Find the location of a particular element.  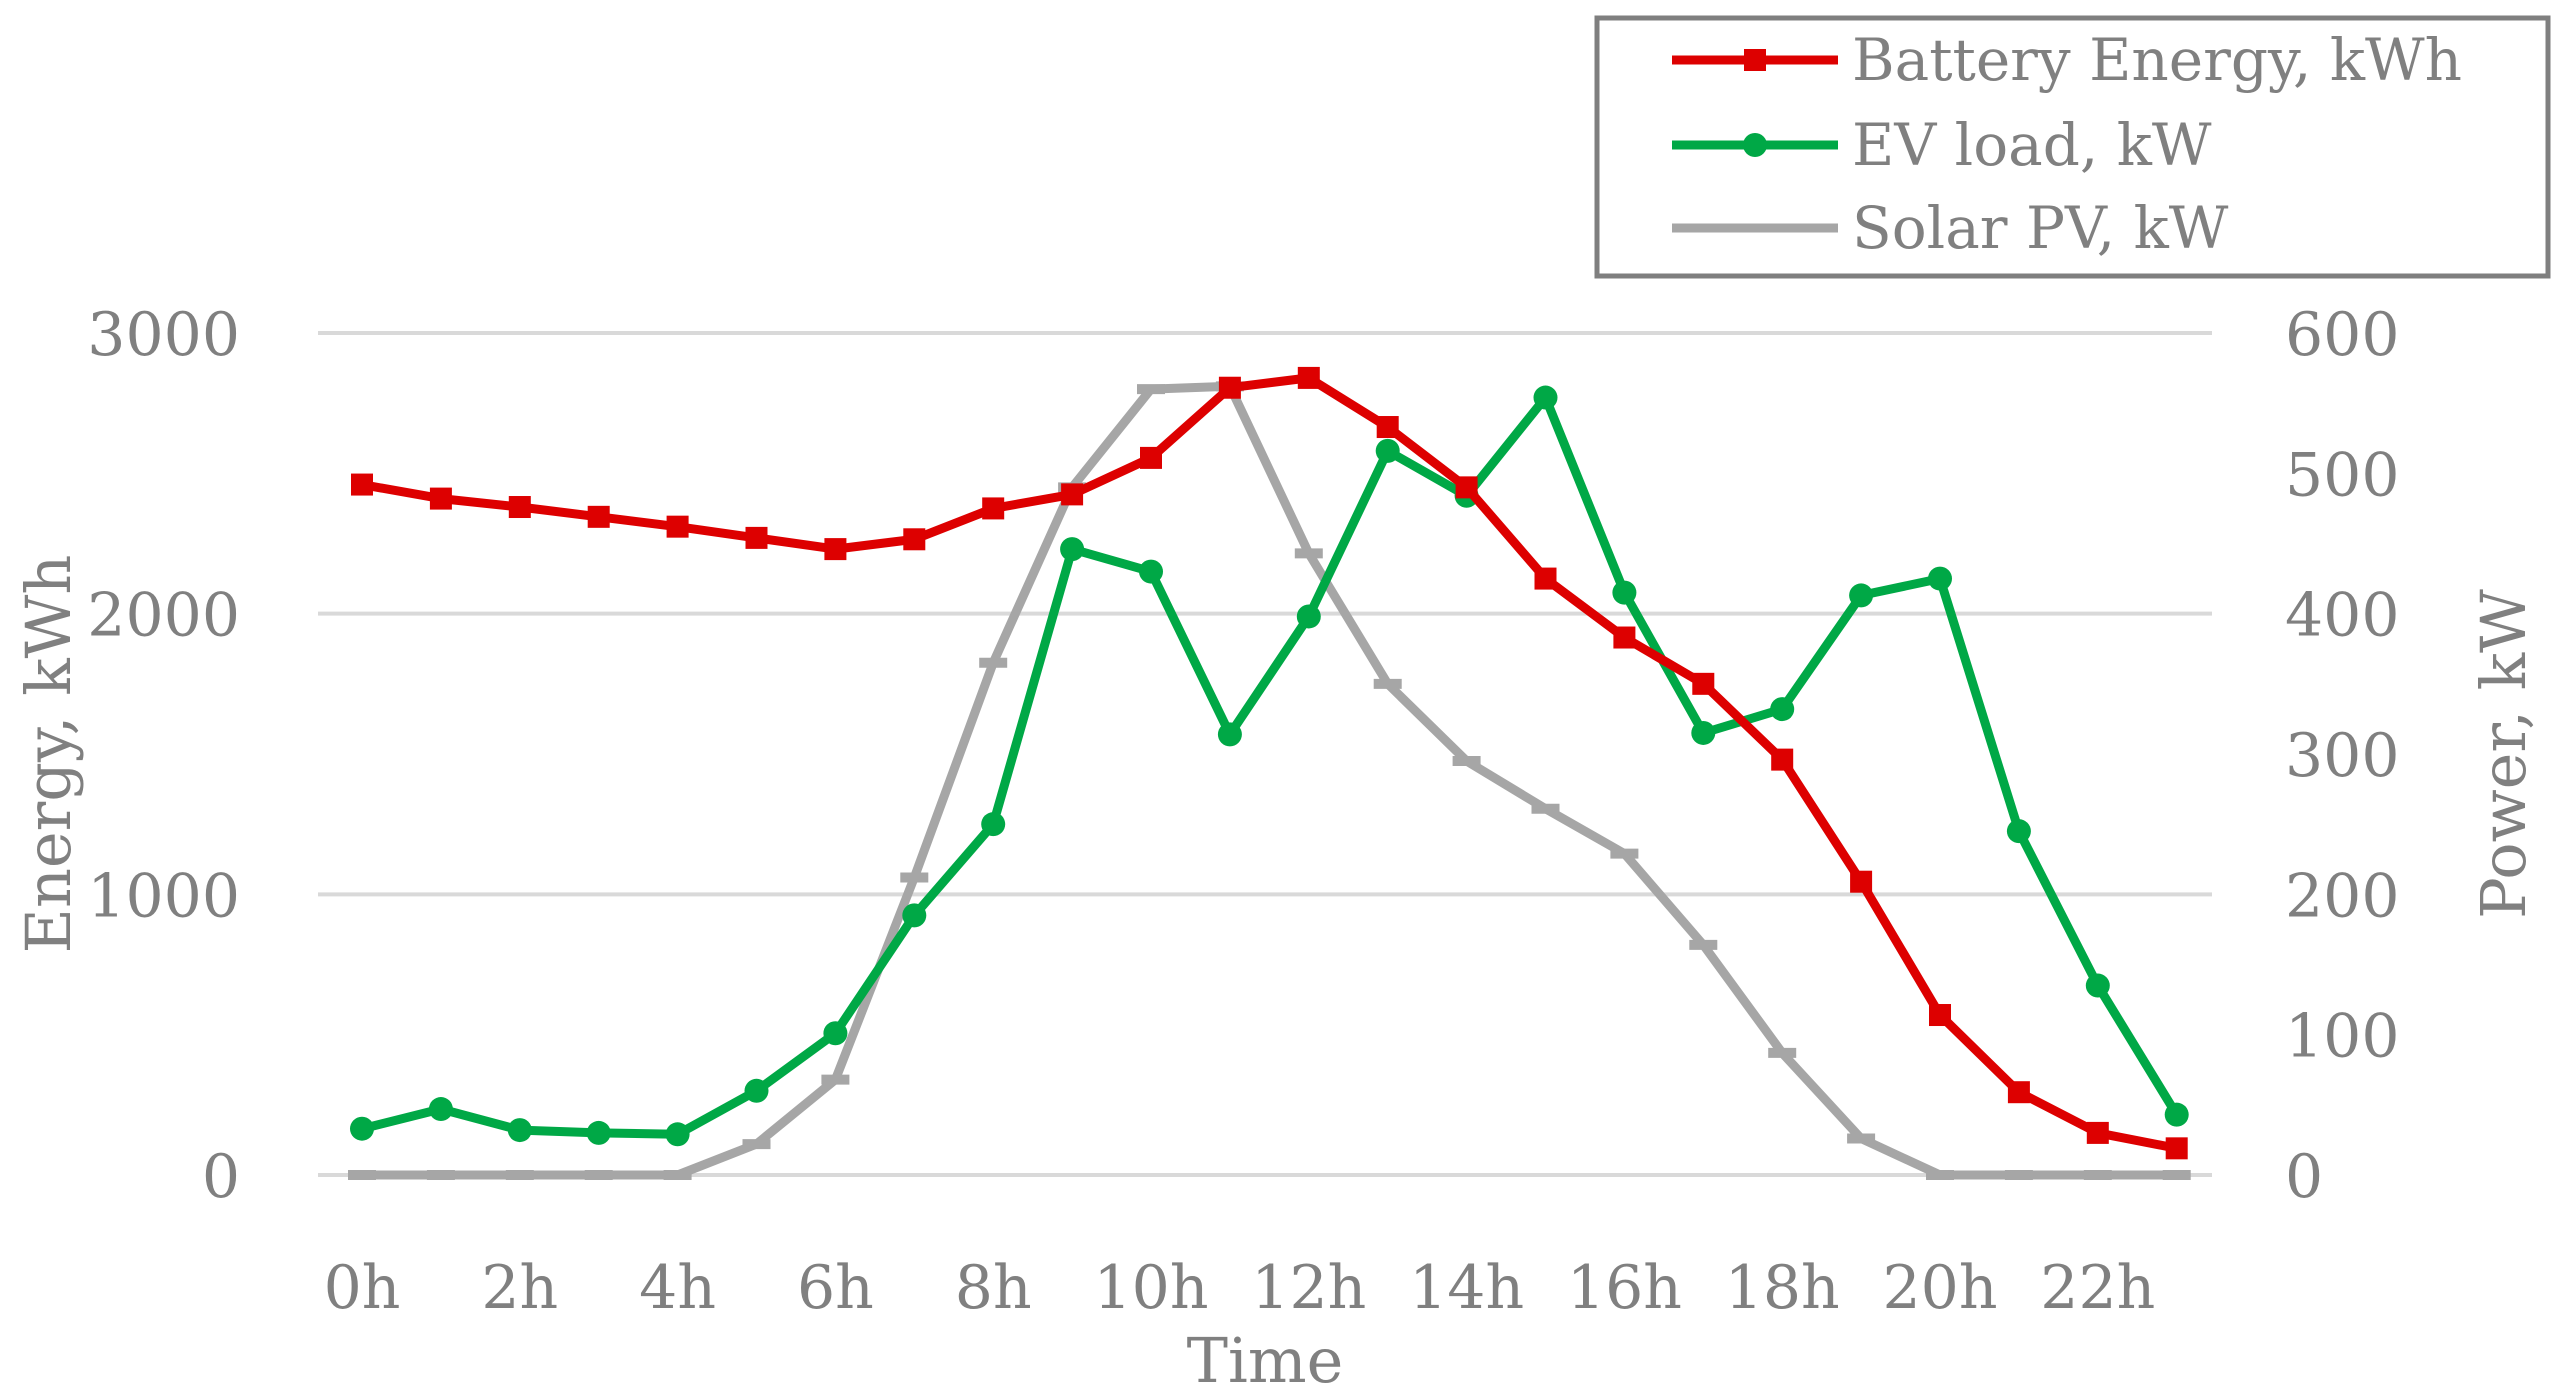

legend-label: Solar PV, kW is located at coordinates (2040, 228).